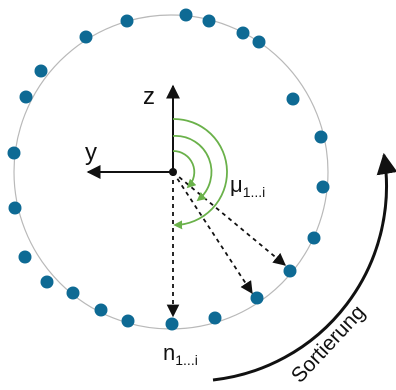 This screenshot has width=396, height=390. What do you see at coordinates (149, 96) in the screenshot?
I see `z-axis-label: z` at bounding box center [149, 96].